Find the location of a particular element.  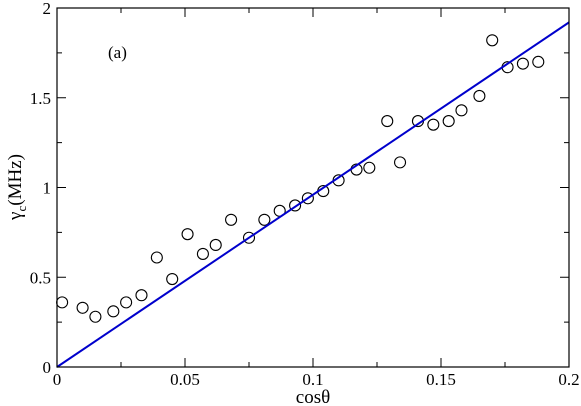

y-axis-label-unit: (MHz) is located at coordinates (15, 180).